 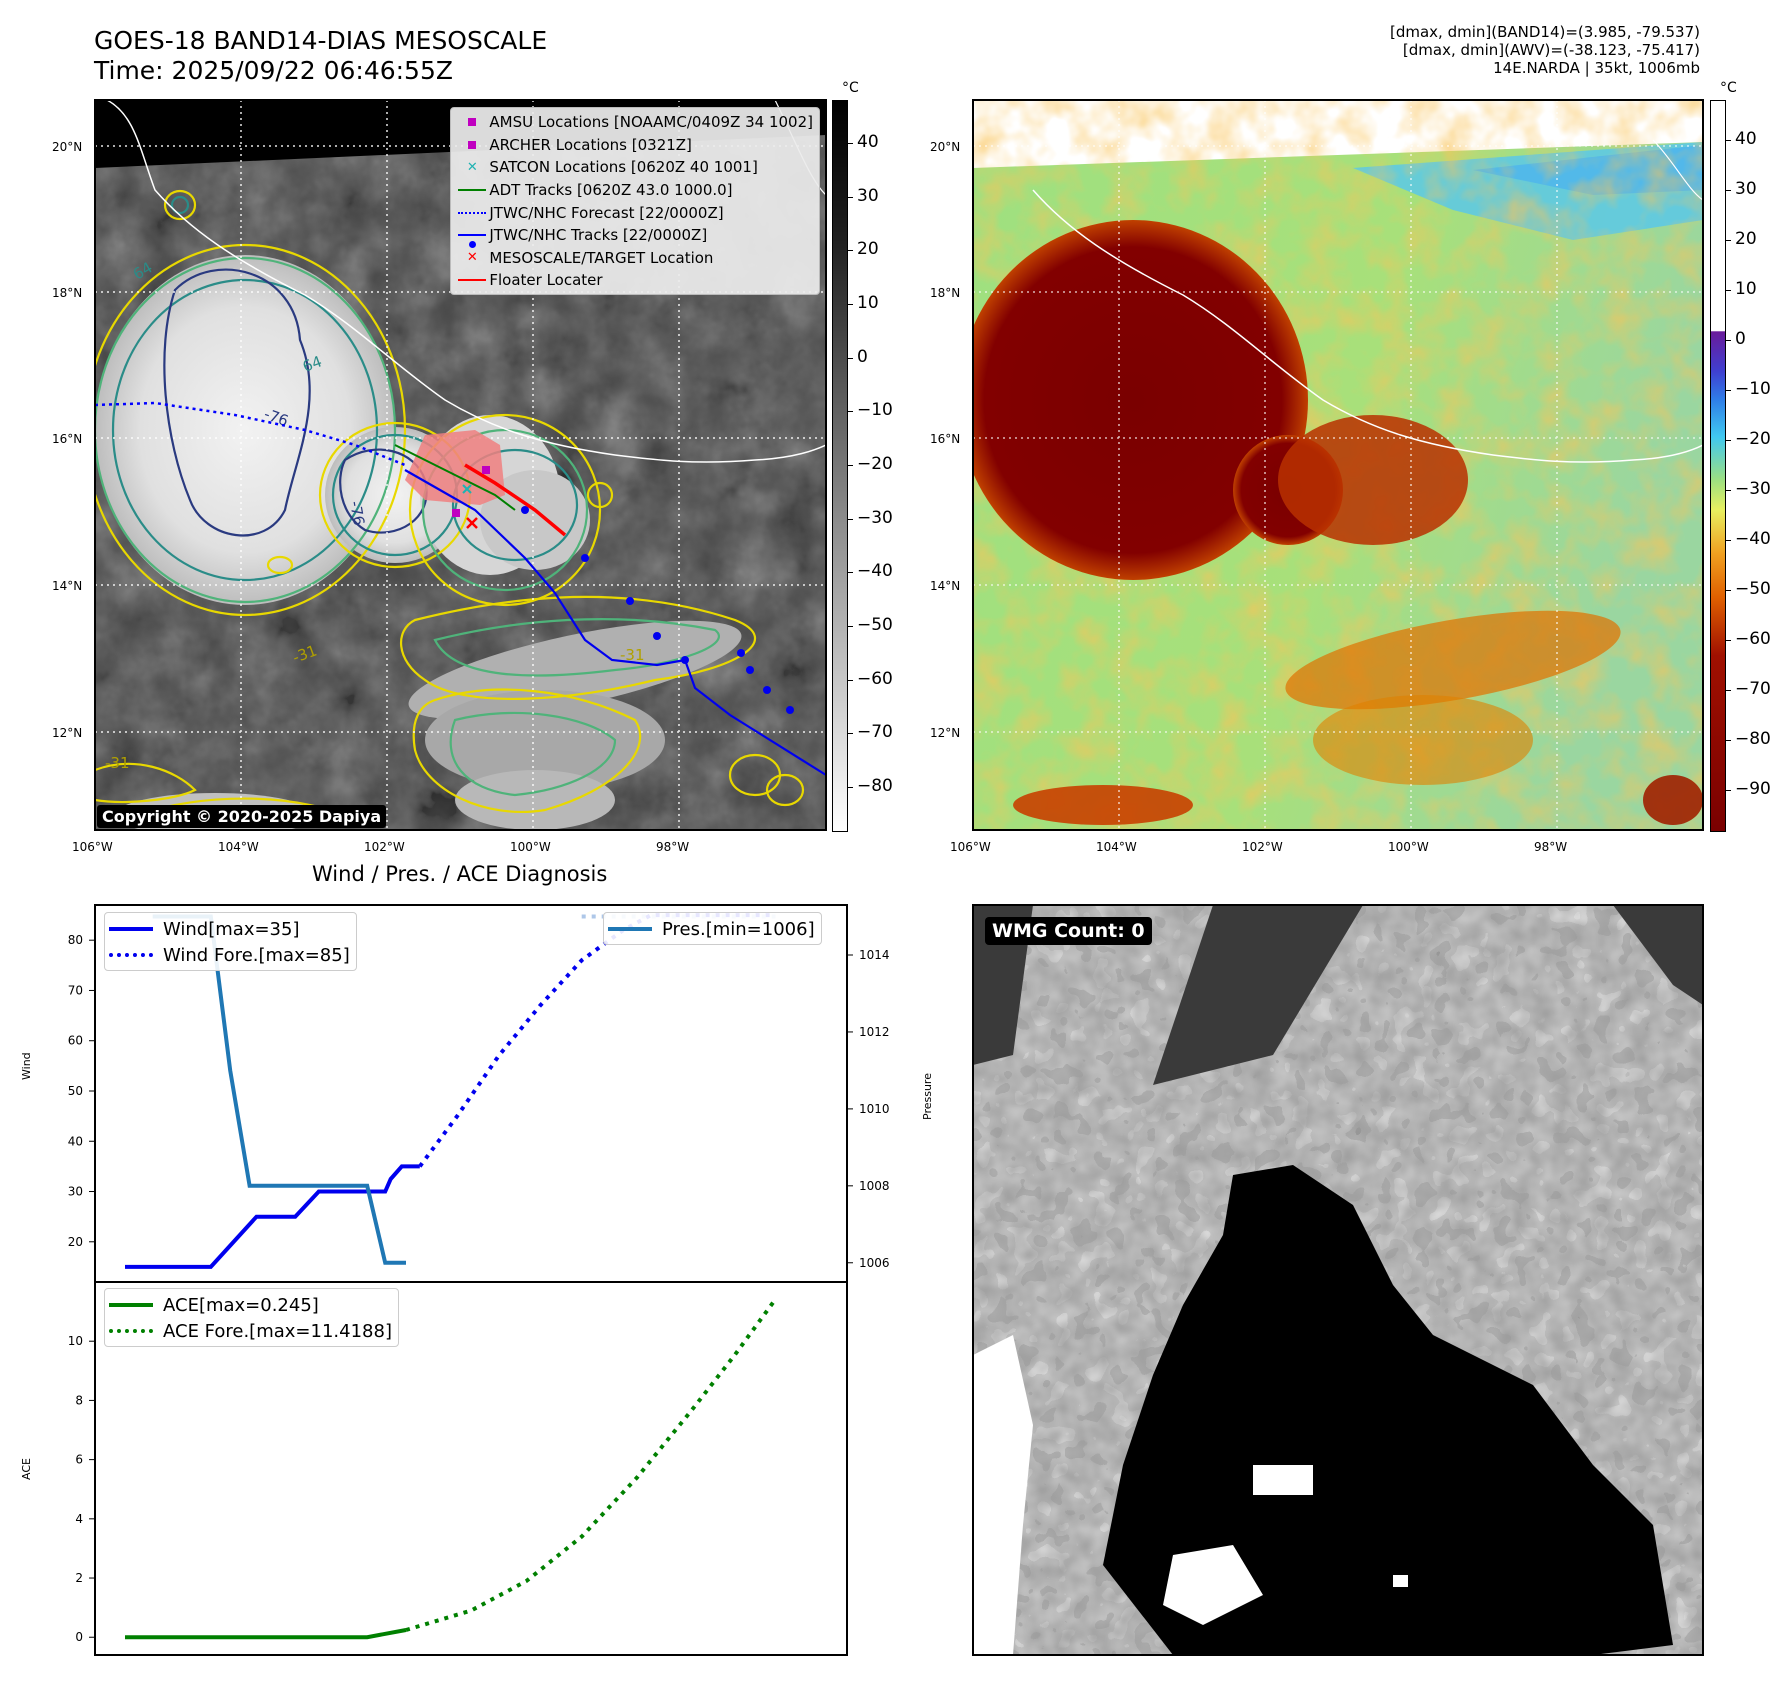 I want to click on wmg-count-badge: WMG Count: 0, so click(x=1068, y=931).